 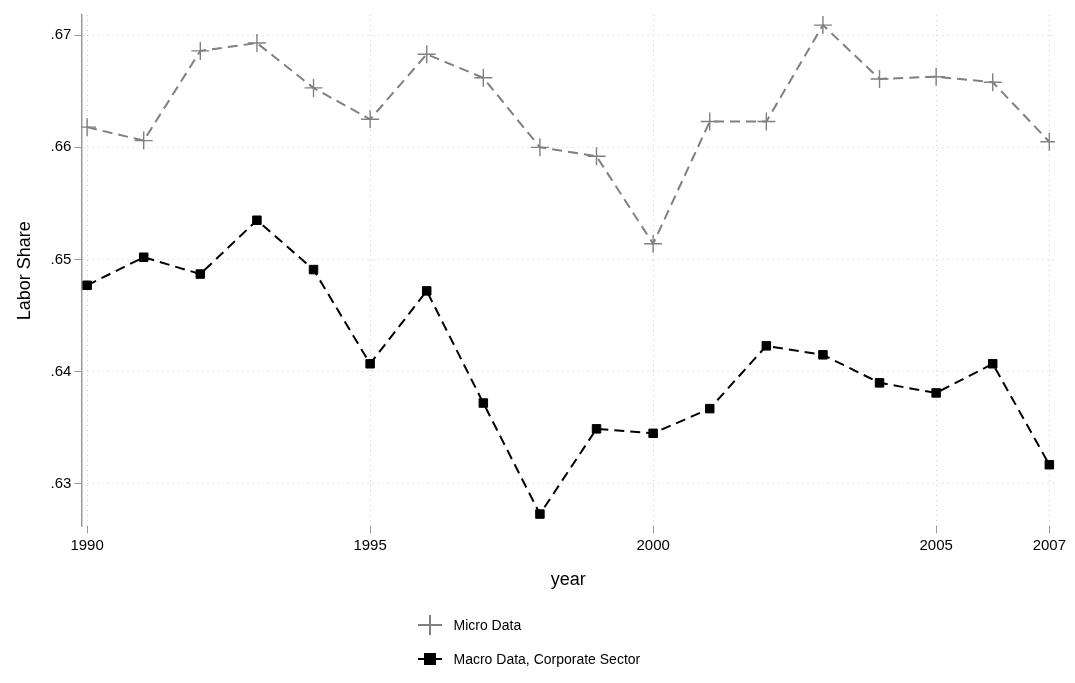 What do you see at coordinates (23, 271) in the screenshot?
I see `y-axis-title: Labor Share` at bounding box center [23, 271].